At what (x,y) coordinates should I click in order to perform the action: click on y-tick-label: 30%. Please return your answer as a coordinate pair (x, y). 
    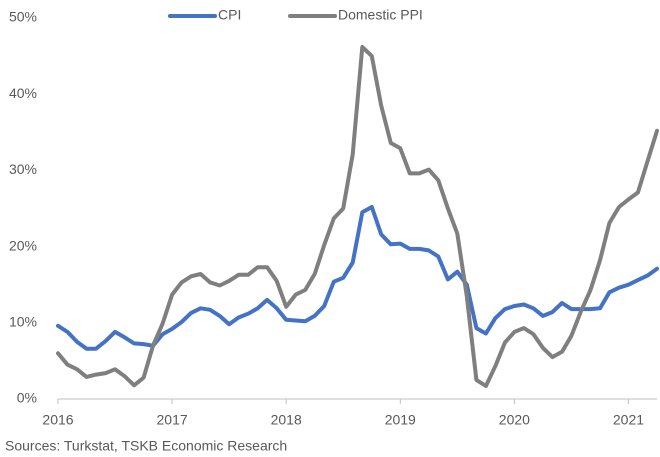
    Looking at the image, I should click on (23, 169).